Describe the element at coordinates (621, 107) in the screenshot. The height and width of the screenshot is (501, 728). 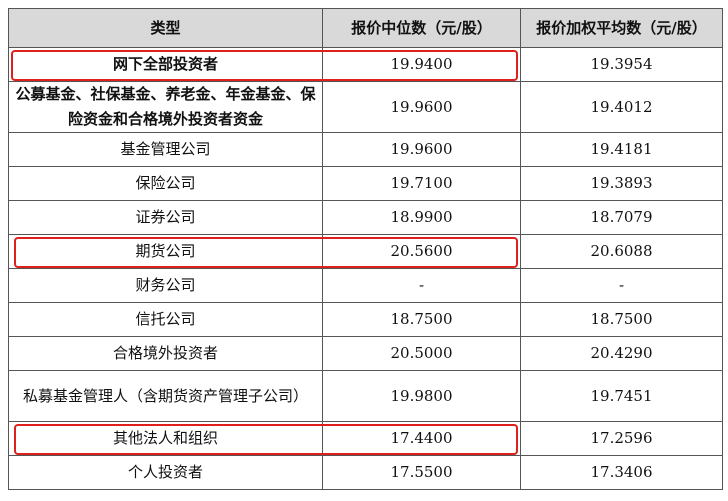
I see `value-cell: 19.4012` at that location.